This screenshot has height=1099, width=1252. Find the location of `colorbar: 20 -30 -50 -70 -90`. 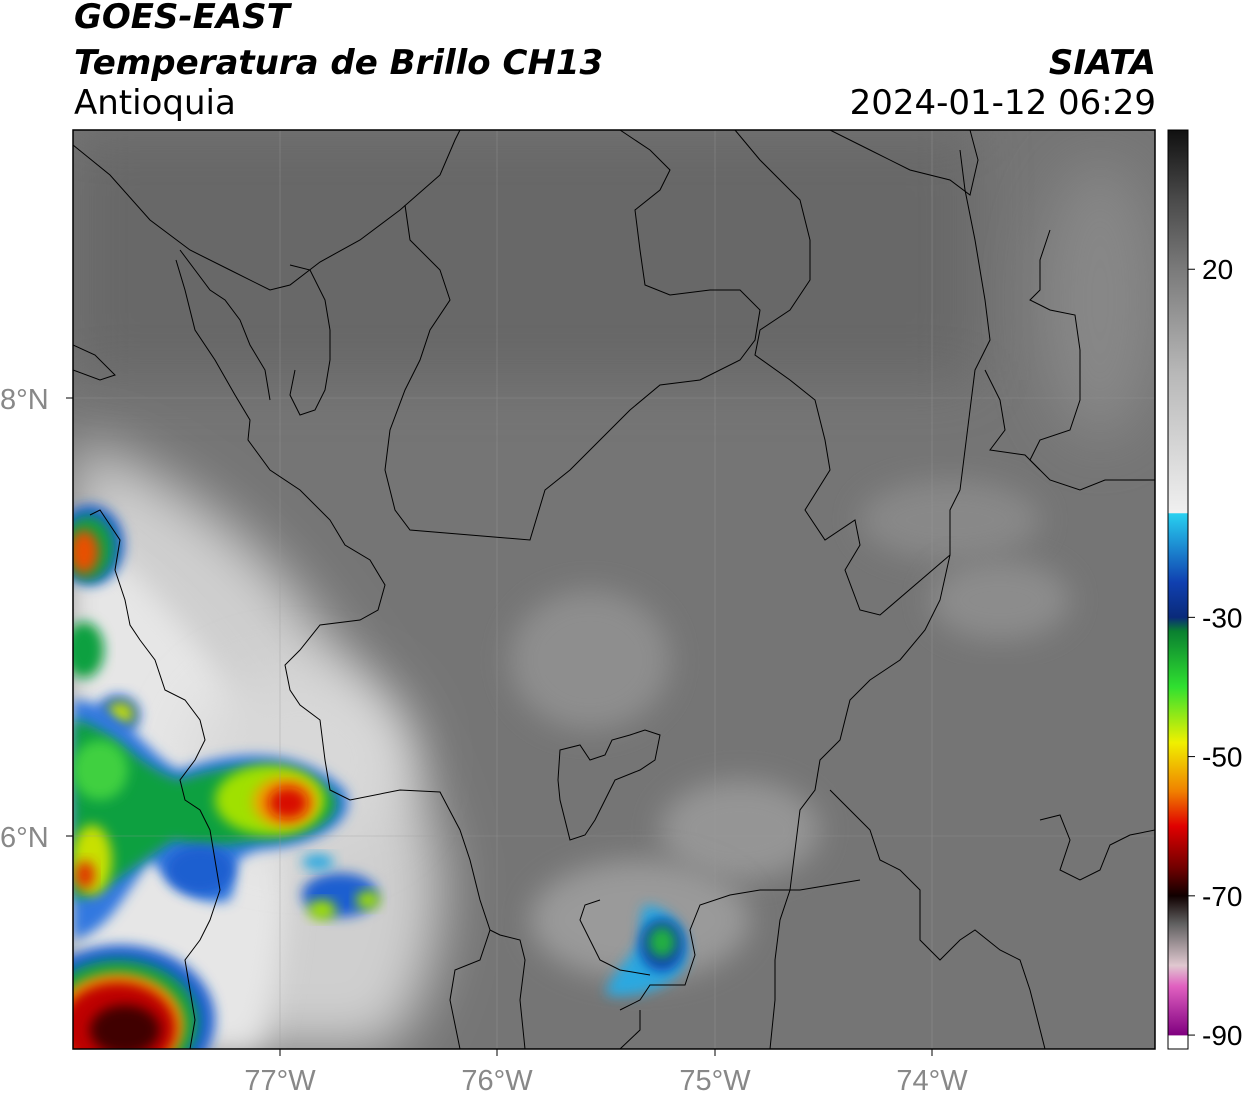

colorbar: 20 -30 -50 -70 -90 is located at coordinates (1204, 590).